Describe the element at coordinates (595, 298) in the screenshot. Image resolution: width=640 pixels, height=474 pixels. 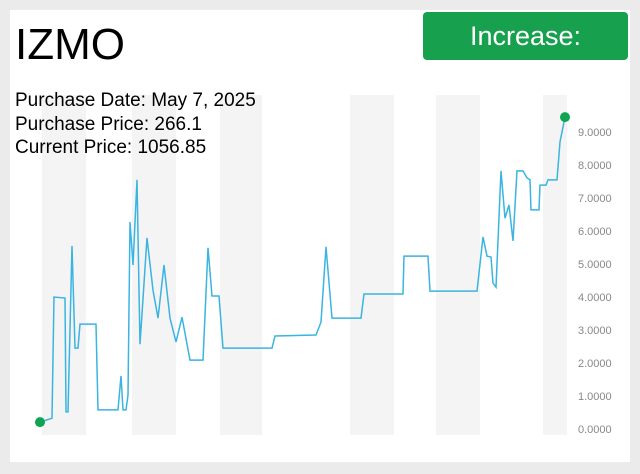
I see `y-tick-label: 4.0000` at that location.